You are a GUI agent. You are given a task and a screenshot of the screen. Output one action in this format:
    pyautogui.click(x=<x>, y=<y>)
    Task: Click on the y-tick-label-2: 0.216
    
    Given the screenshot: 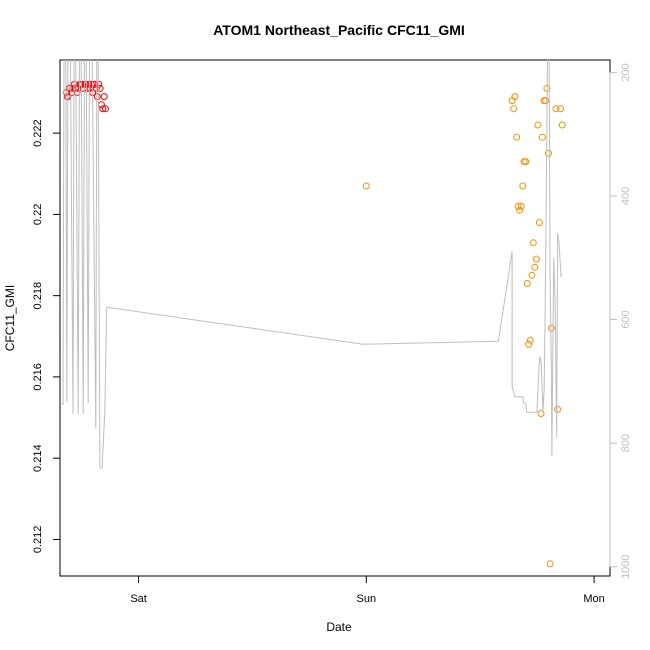 What is the action you would take?
    pyautogui.click(x=38, y=377)
    